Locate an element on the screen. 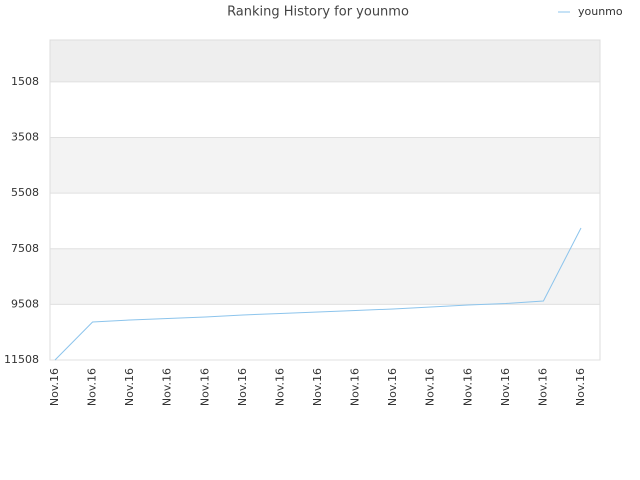 This screenshot has width=640, height=480. chart-title: Ranking History for younmo is located at coordinates (318, 12).